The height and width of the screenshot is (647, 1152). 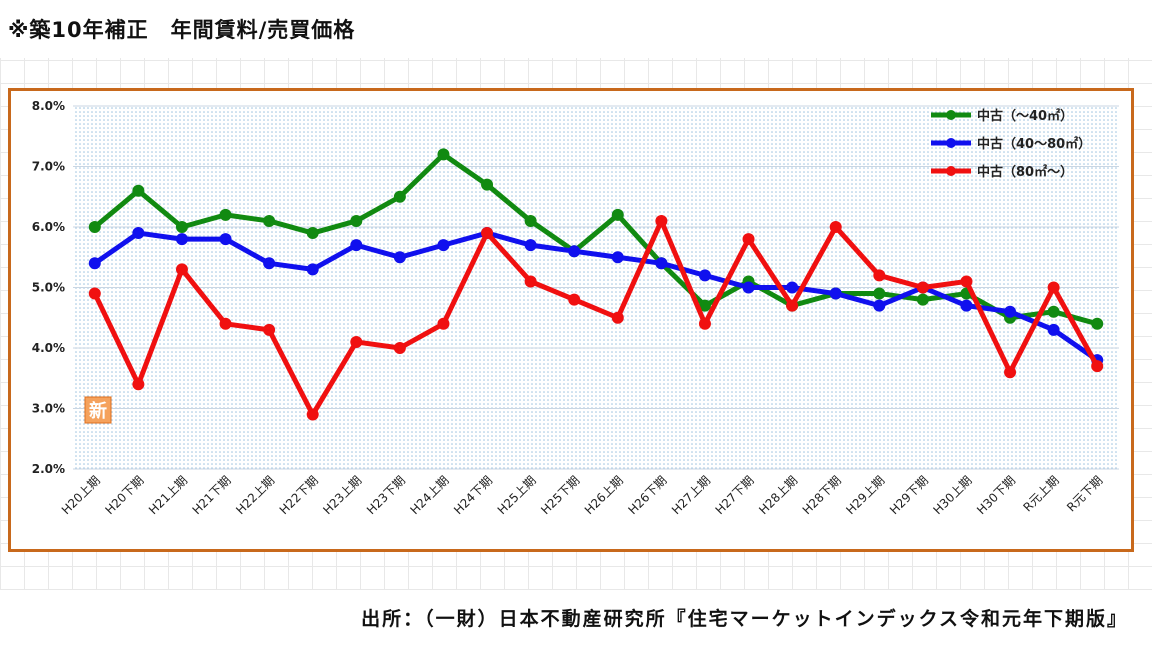 What do you see at coordinates (48, 348) in the screenshot?
I see `y-tick-label: 4.0%` at bounding box center [48, 348].